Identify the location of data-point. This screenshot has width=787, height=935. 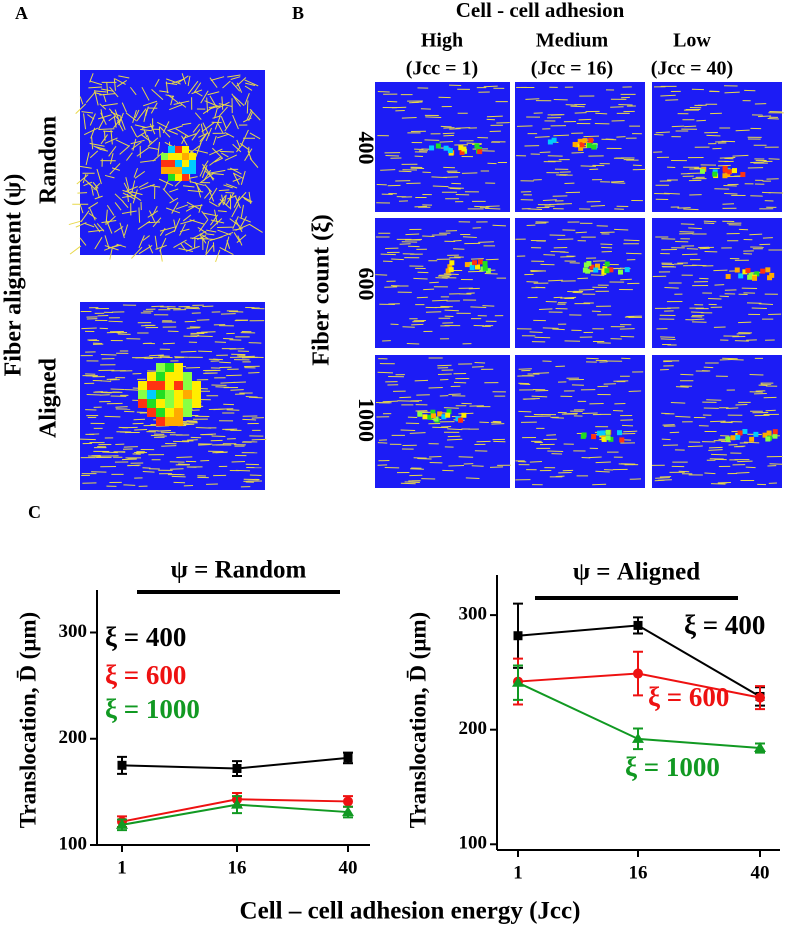
(518, 681).